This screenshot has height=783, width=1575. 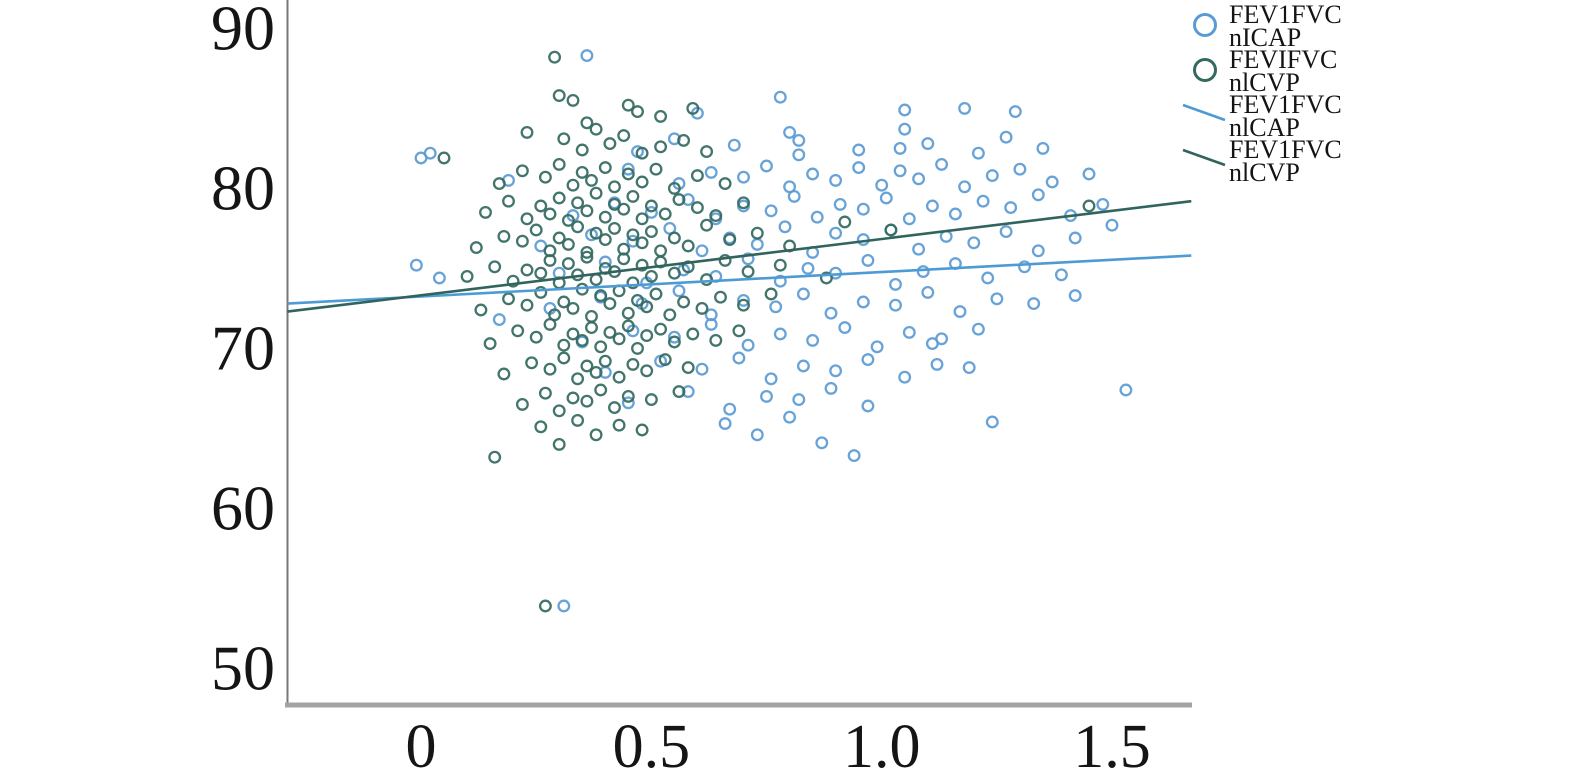 What do you see at coordinates (421, 747) in the screenshot?
I see `x-tick-label-0: 0` at bounding box center [421, 747].